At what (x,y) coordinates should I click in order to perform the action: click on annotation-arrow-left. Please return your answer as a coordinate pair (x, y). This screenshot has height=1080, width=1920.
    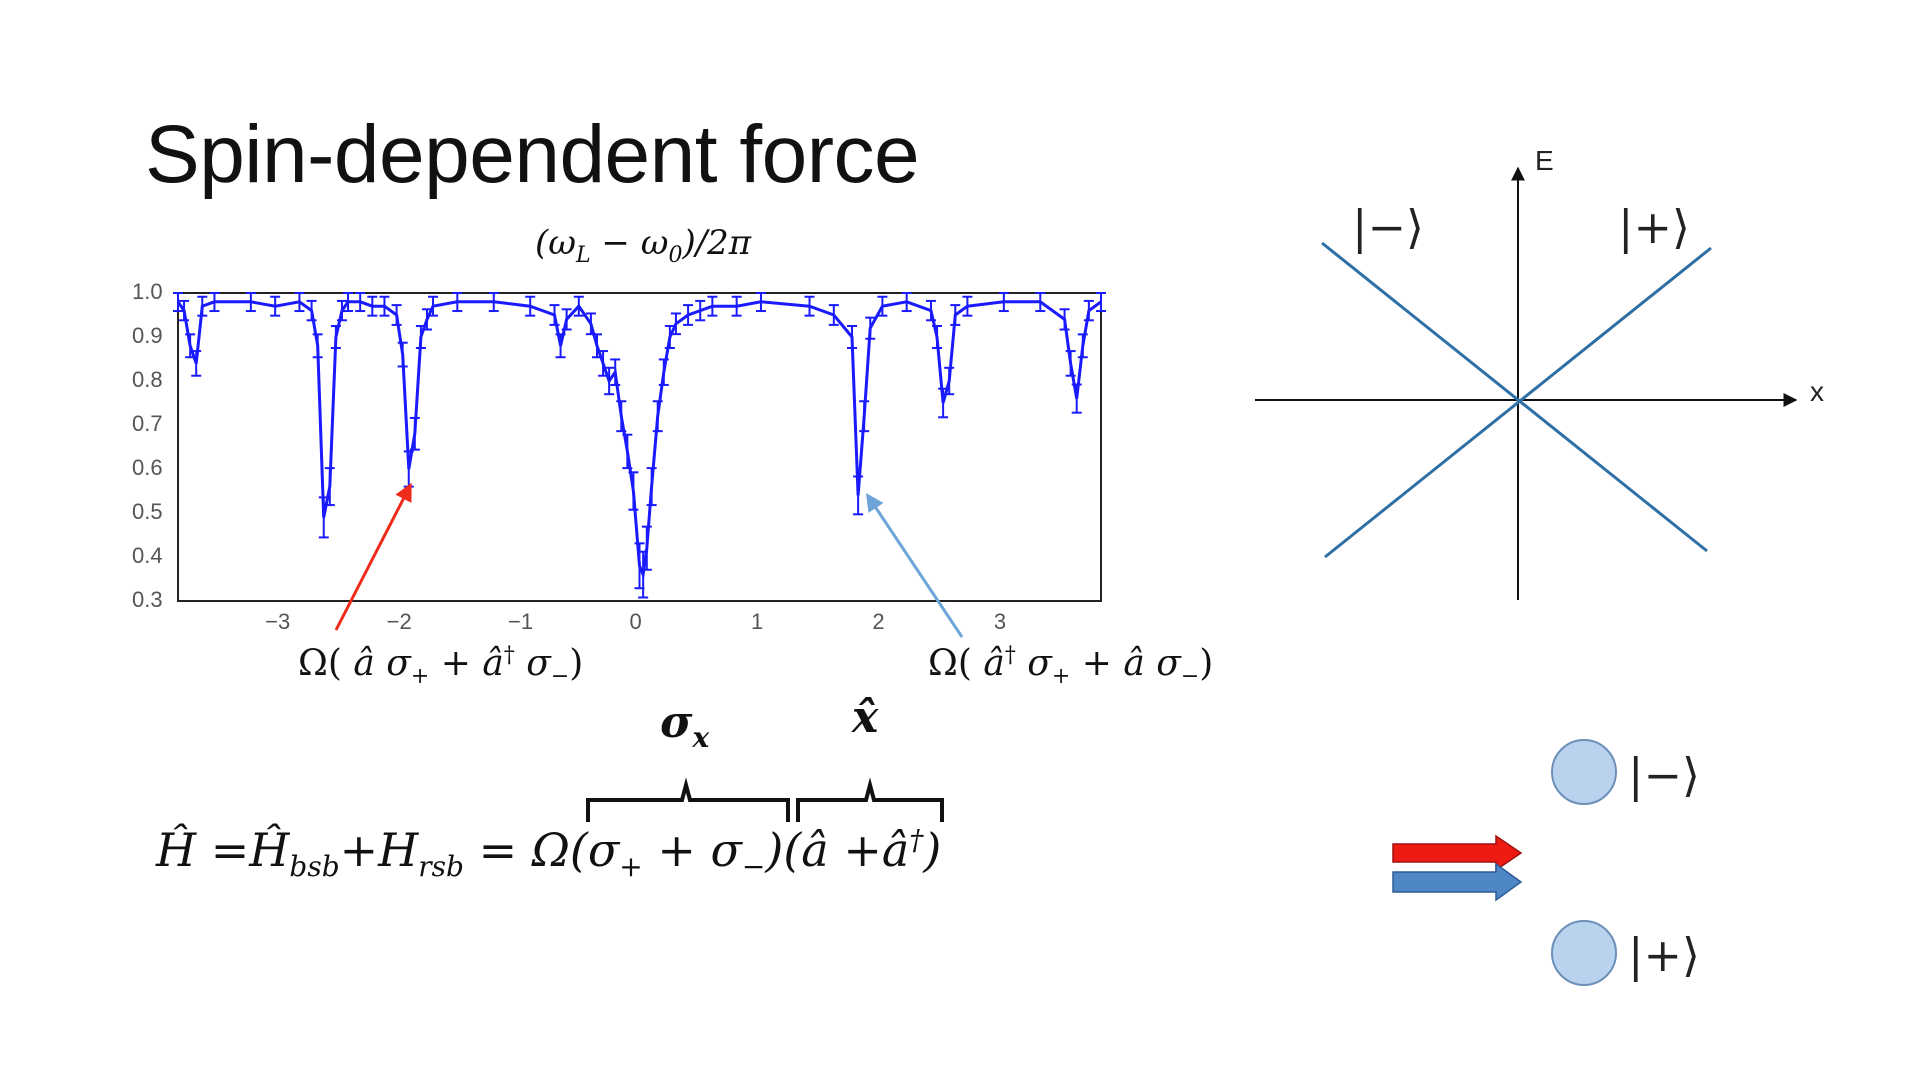
    Looking at the image, I should click on (373, 556).